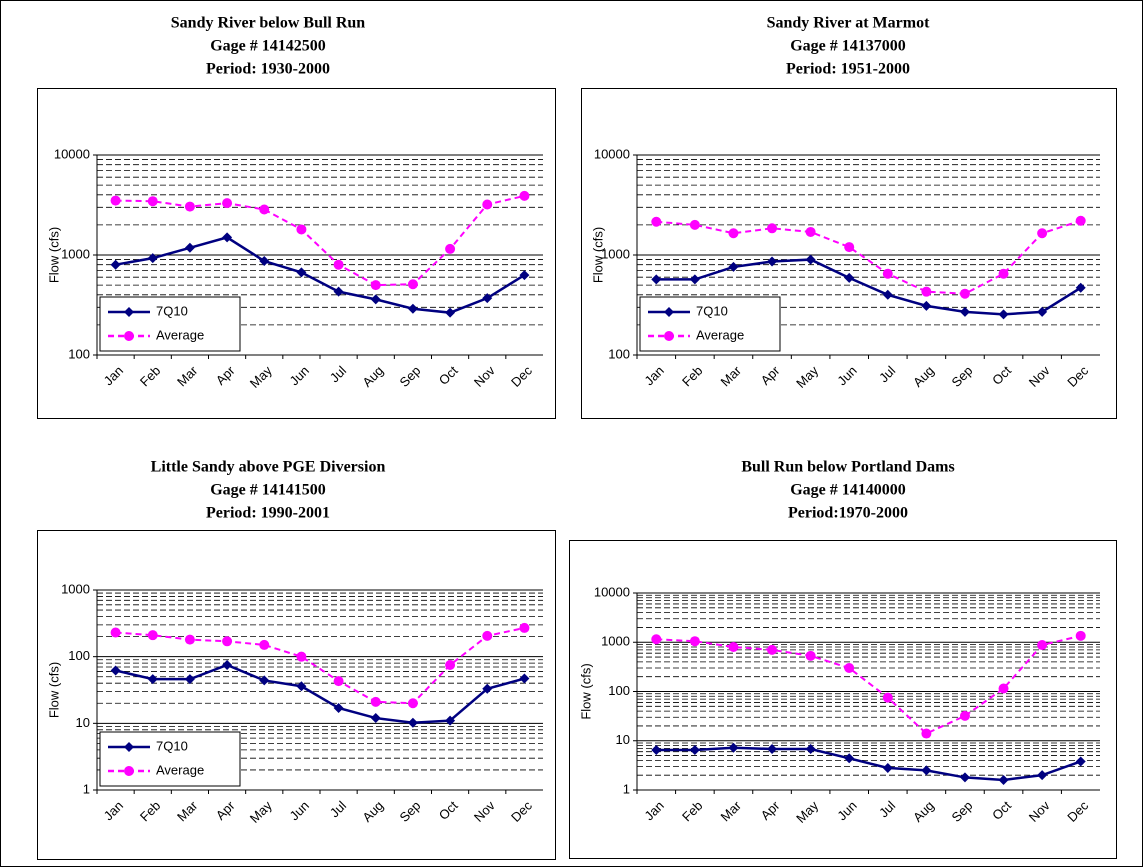 This screenshot has height=867, width=1143. I want to click on chart-title: Sandy River below Bull Run, so click(268, 23).